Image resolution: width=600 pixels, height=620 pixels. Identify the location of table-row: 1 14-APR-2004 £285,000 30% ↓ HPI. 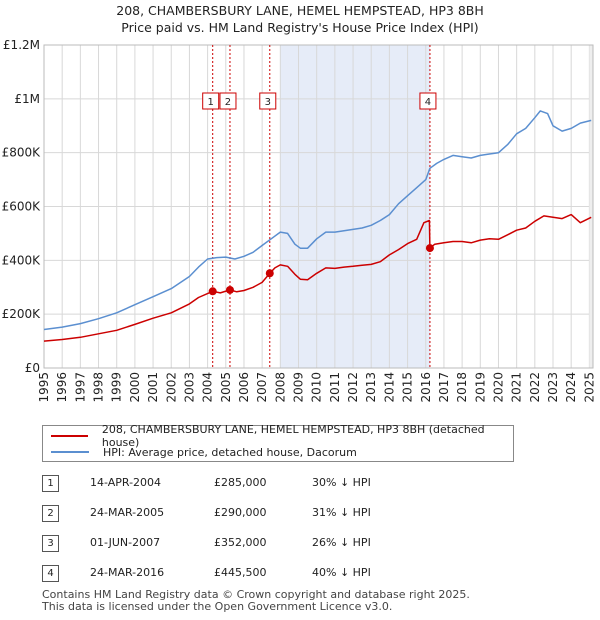
(252, 483).